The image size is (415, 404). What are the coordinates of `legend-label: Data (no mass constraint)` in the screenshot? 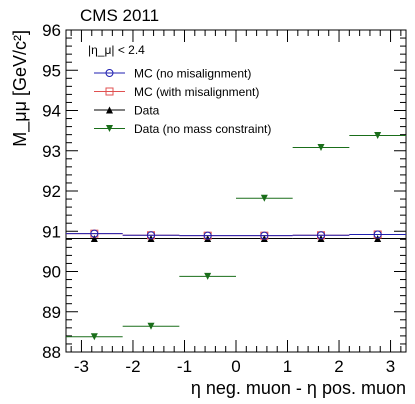 It's located at (202, 129).